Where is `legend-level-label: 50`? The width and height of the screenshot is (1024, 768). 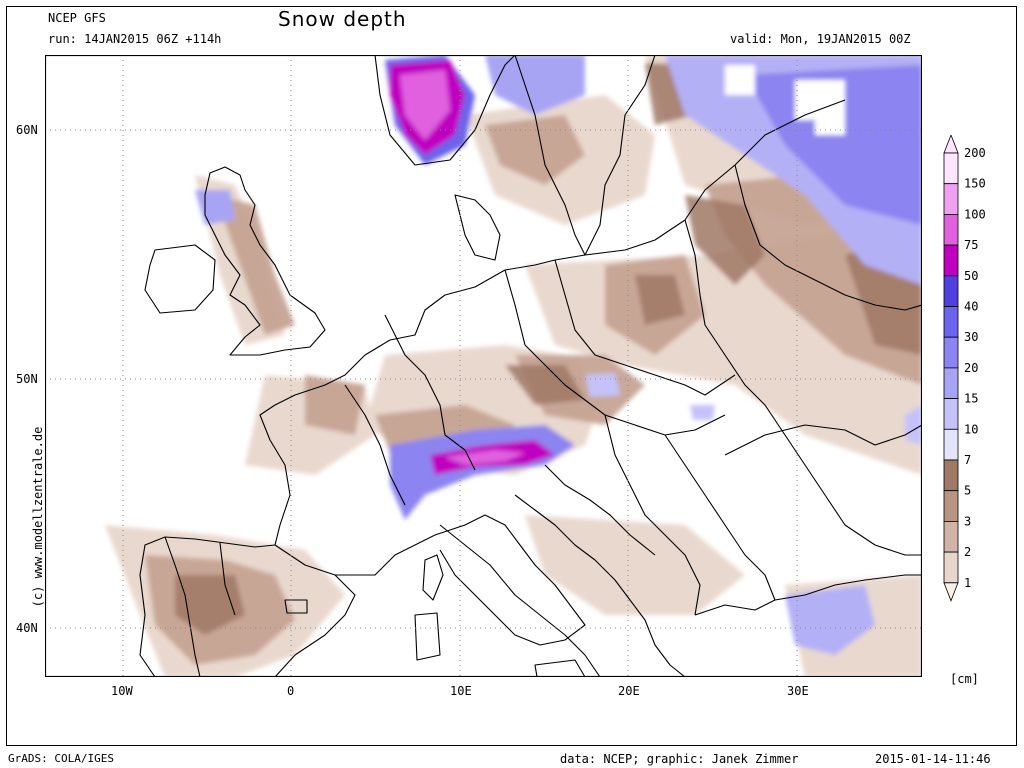 legend-level-label: 50 is located at coordinates (971, 276).